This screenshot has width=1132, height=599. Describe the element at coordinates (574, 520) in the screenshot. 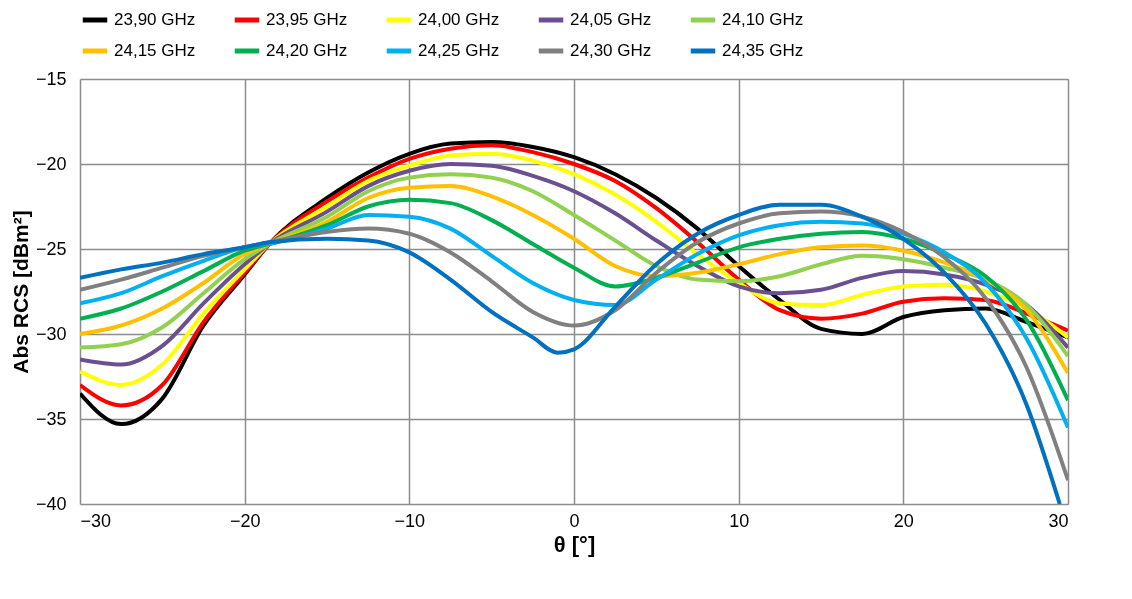

I see `x-tick-label: 0` at that location.